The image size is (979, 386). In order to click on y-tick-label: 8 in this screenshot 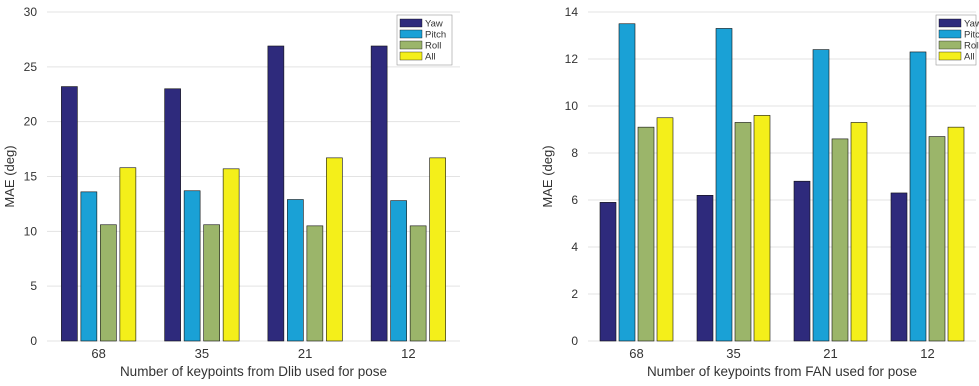, I will do `click(574, 153)`.